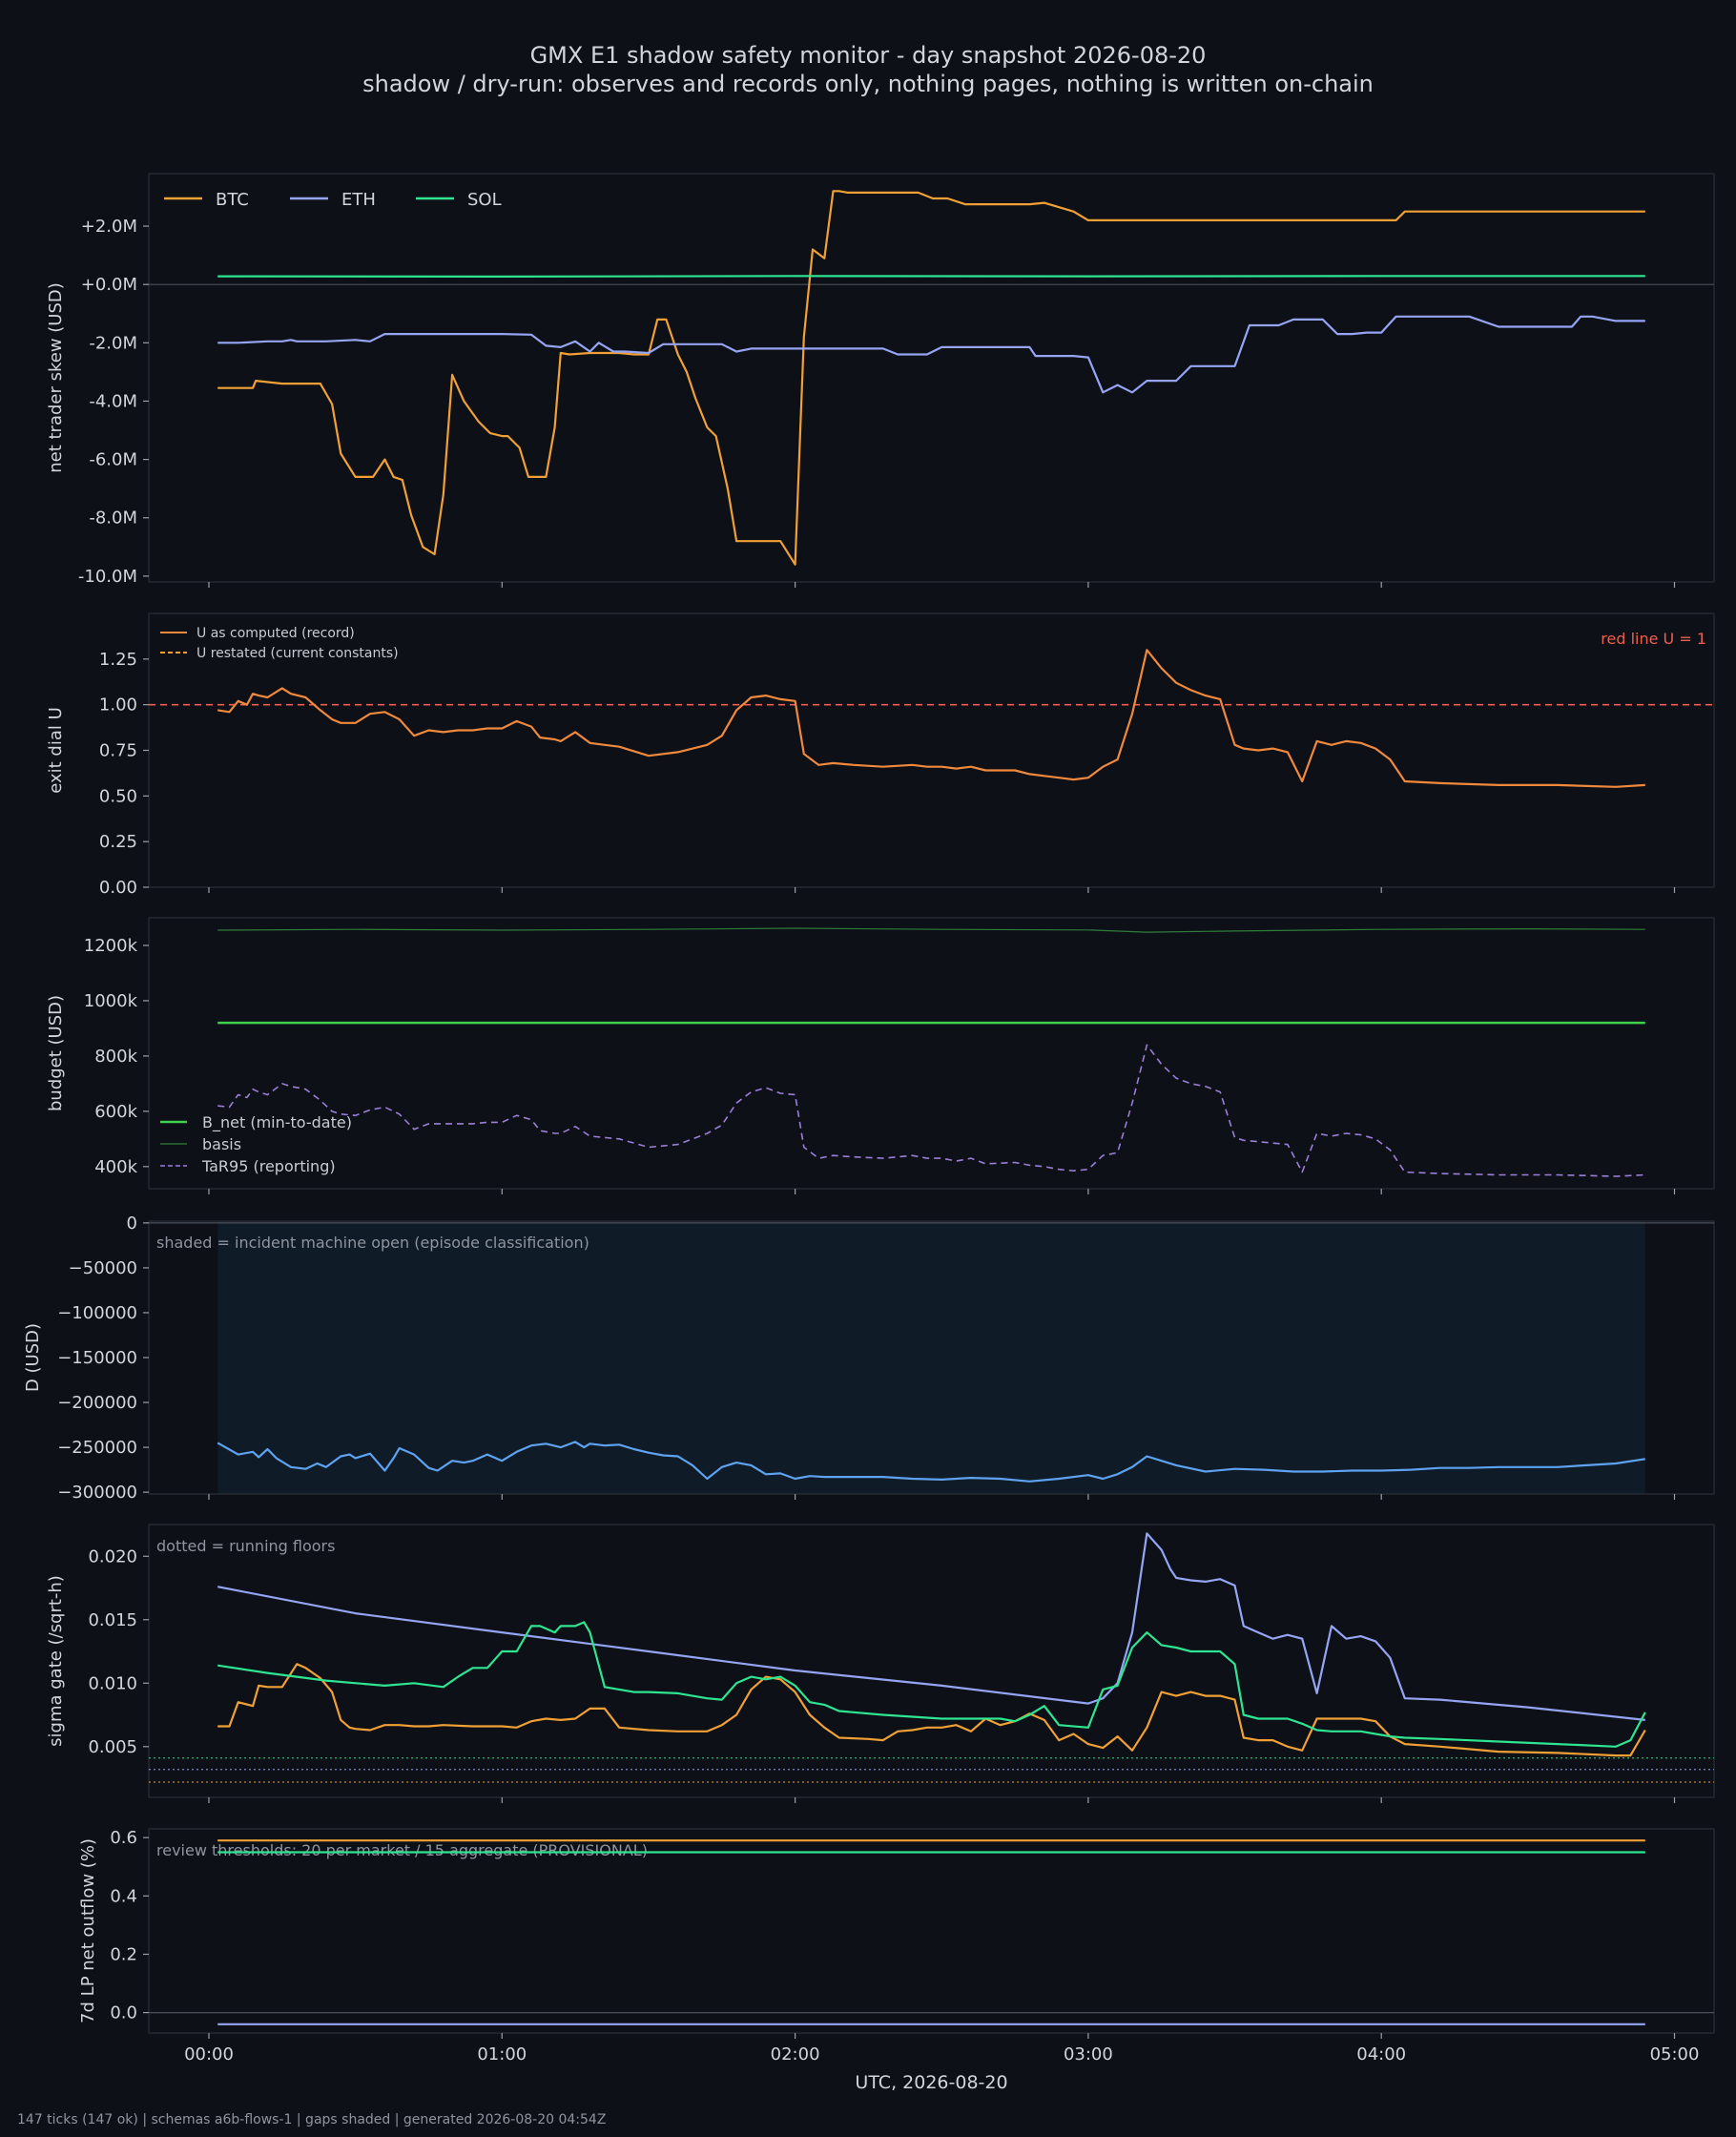 The height and width of the screenshot is (2137, 1736). What do you see at coordinates (268, 1166) in the screenshot?
I see `legend-label: TaR95 (reporting)` at bounding box center [268, 1166].